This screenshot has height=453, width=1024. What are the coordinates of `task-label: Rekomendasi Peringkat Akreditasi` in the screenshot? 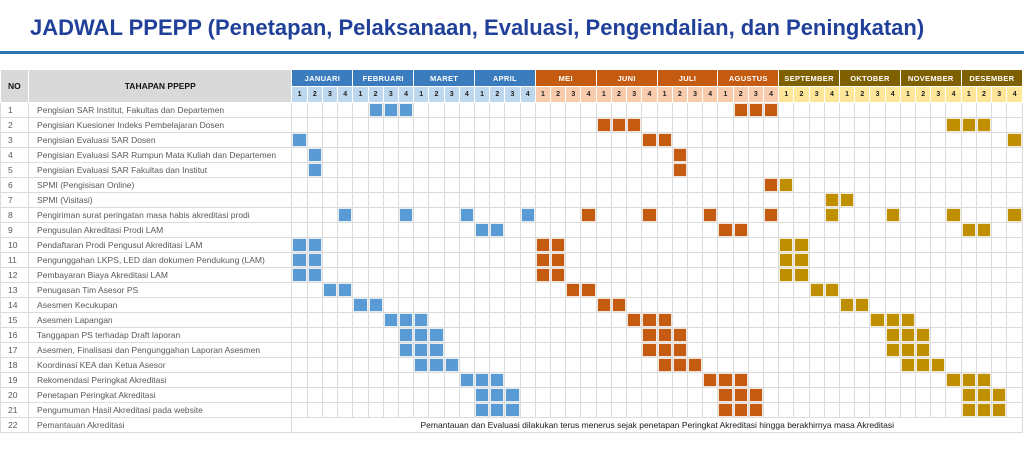 It's located at (160, 380).